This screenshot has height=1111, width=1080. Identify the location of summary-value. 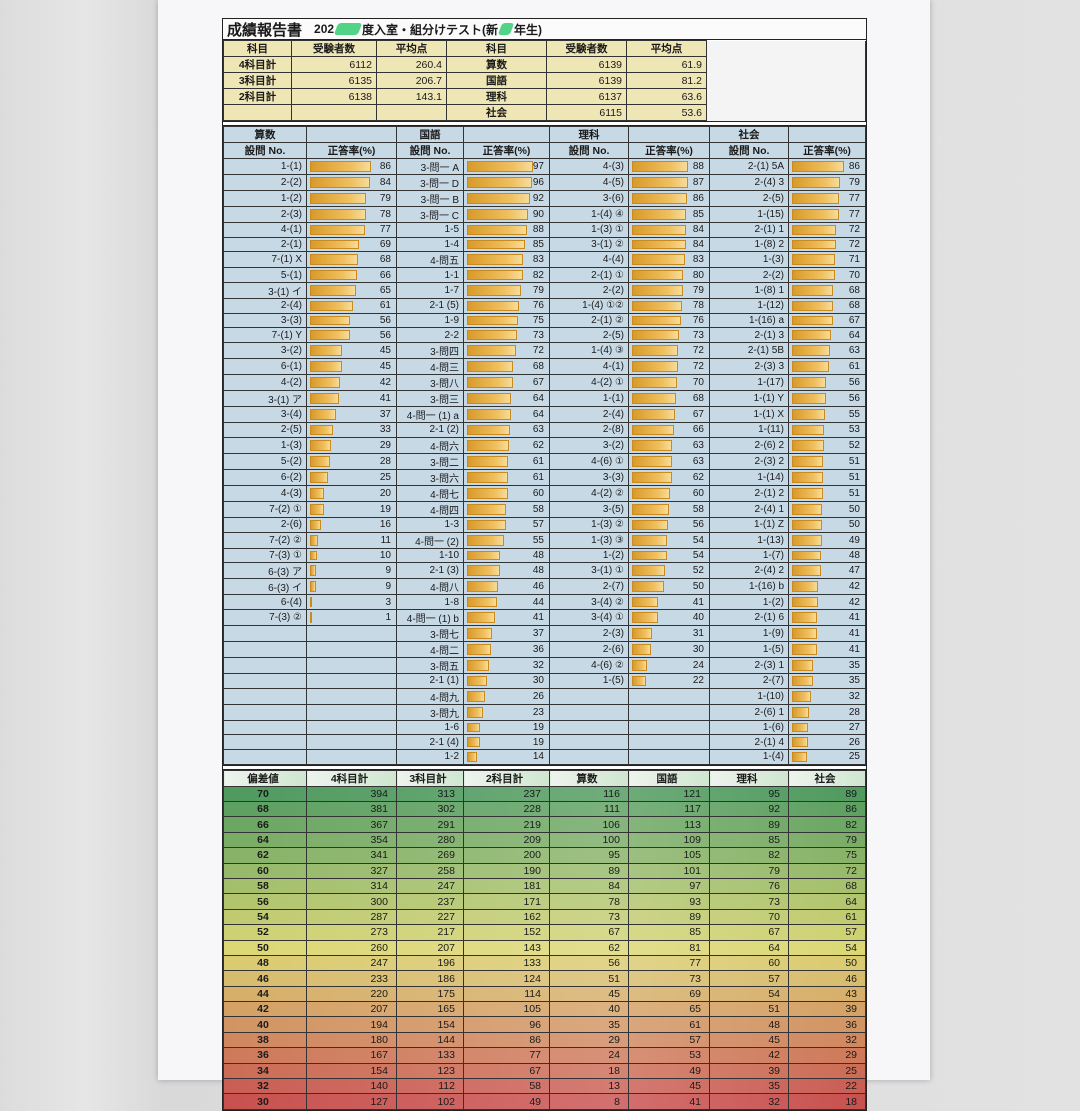
(411, 112).